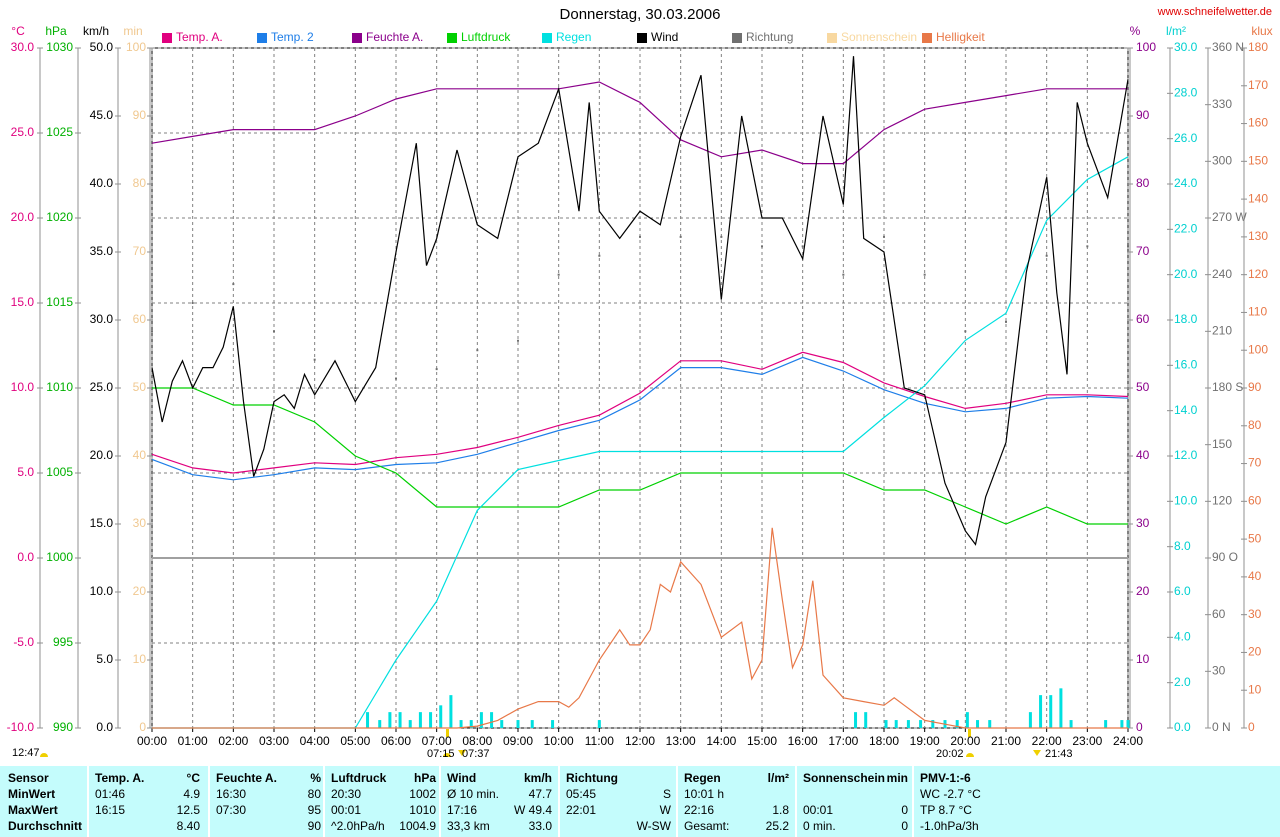  I want to click on cell: 90, so click(314, 826).